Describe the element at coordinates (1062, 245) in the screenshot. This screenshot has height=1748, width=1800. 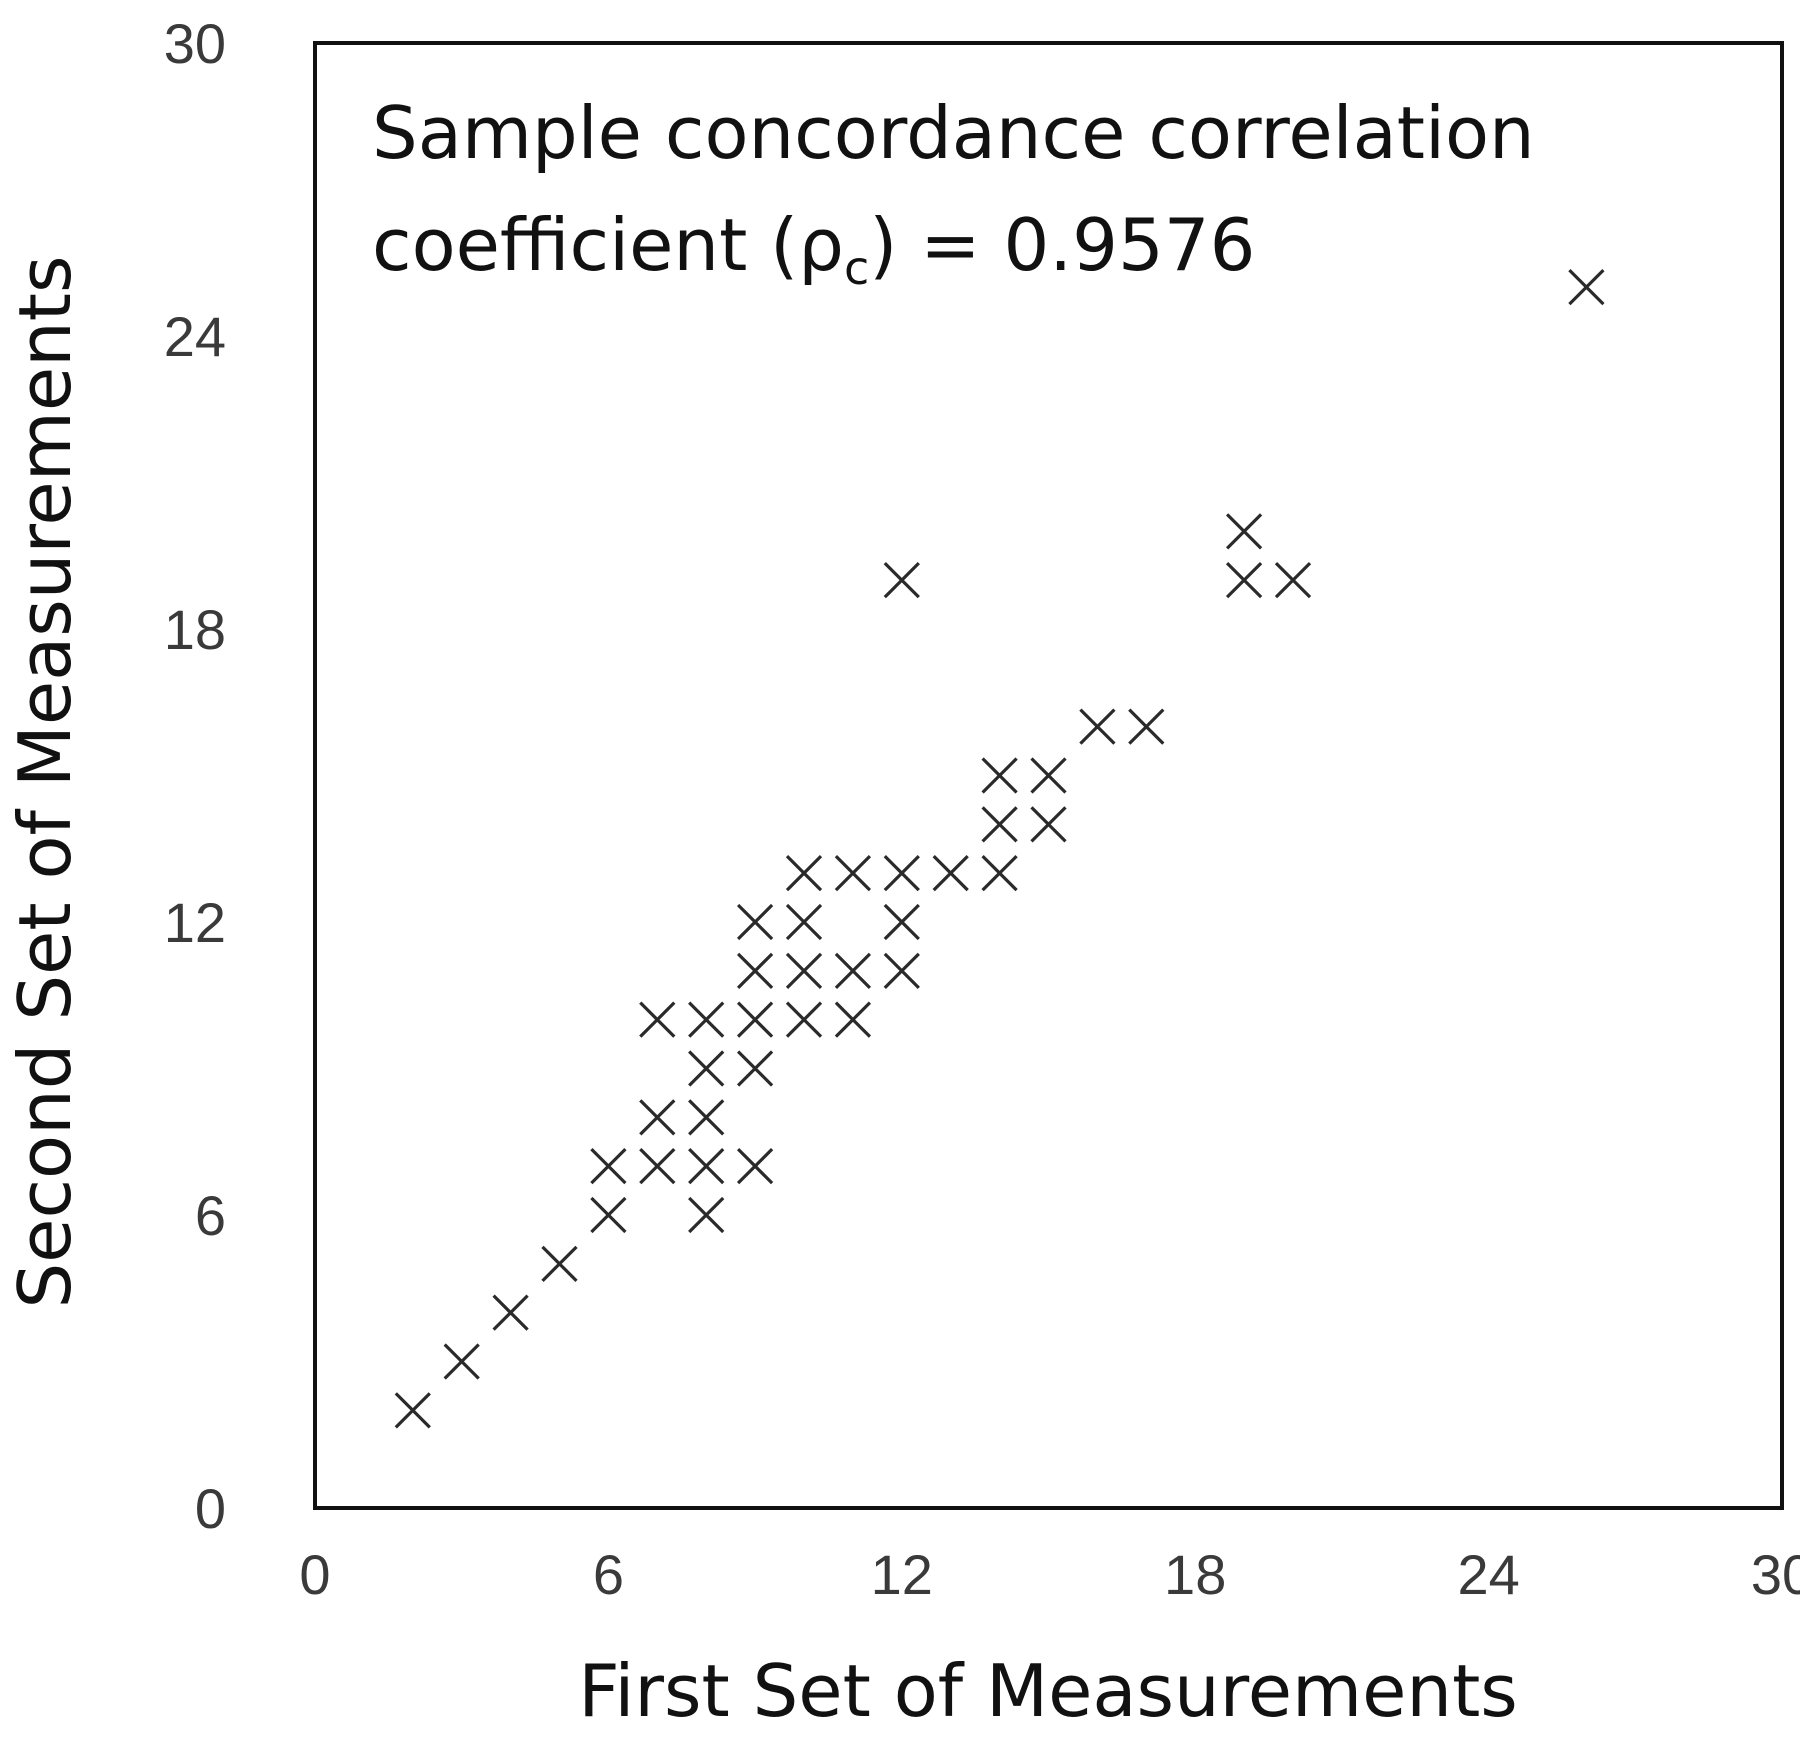
I see `annotation-suffix: ) = 0.9576` at that location.